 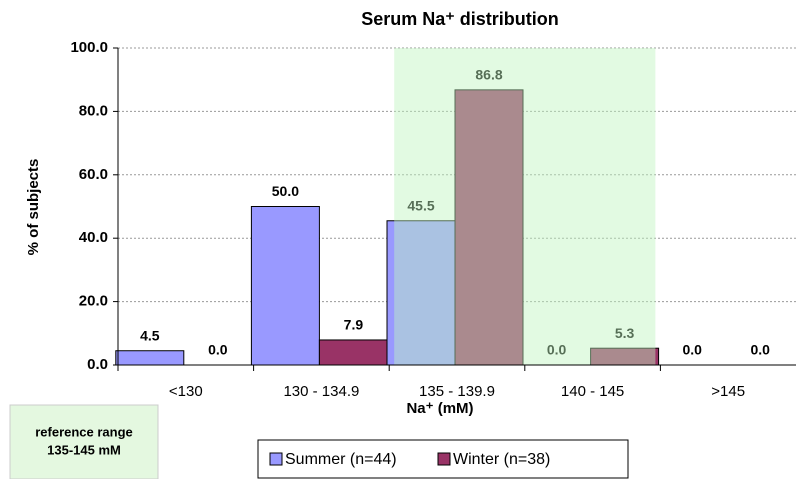 I want to click on legend-label: Summer (n=44), so click(x=341, y=459).